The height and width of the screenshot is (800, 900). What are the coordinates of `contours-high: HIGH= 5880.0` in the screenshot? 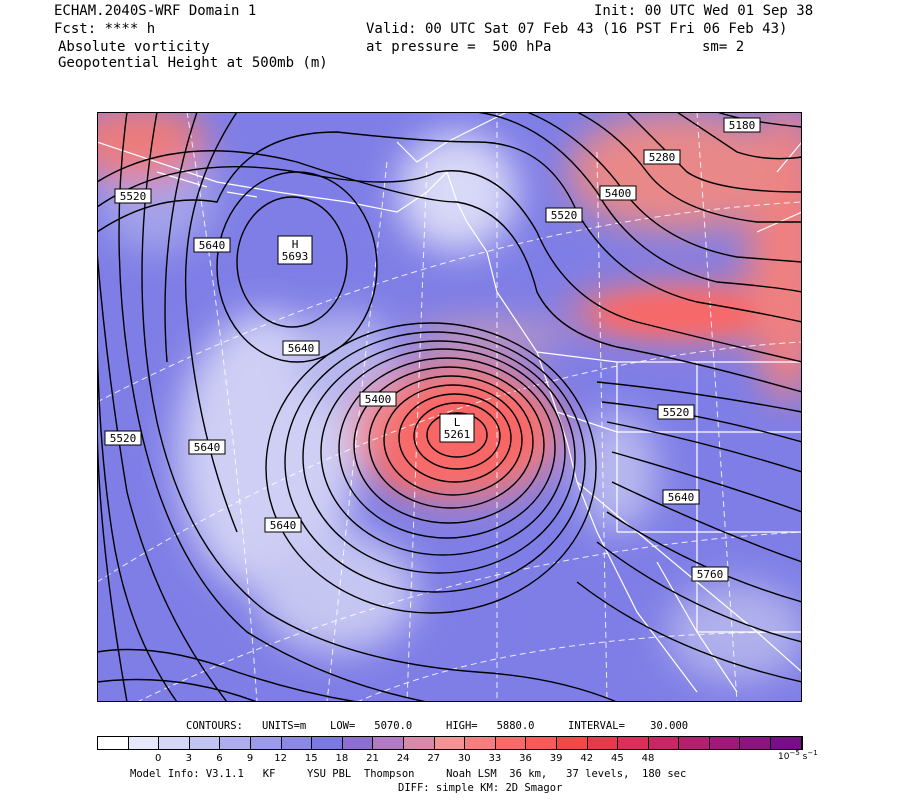 It's located at (490, 726).